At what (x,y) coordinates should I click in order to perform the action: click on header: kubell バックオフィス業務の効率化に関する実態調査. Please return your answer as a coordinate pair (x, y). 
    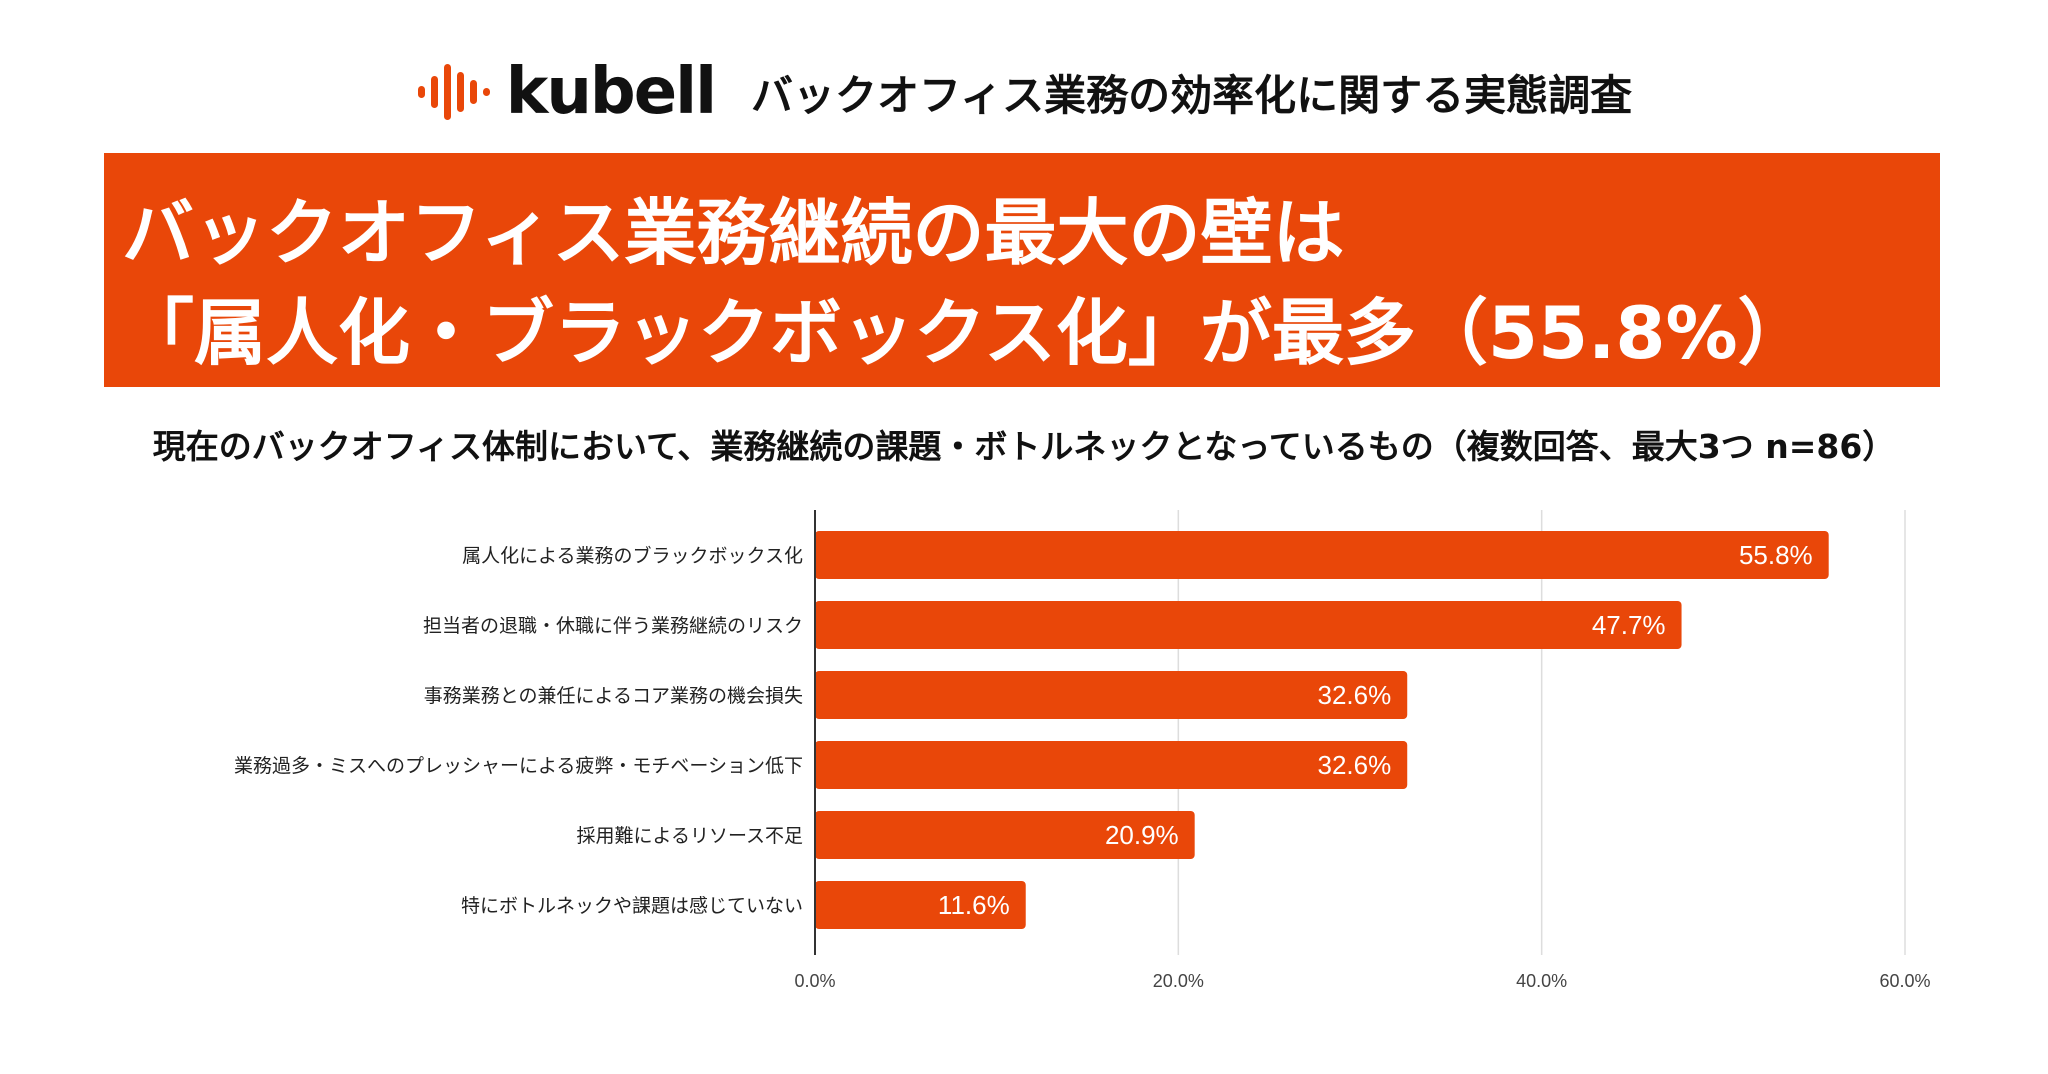
    Looking at the image, I should click on (1024, 92).